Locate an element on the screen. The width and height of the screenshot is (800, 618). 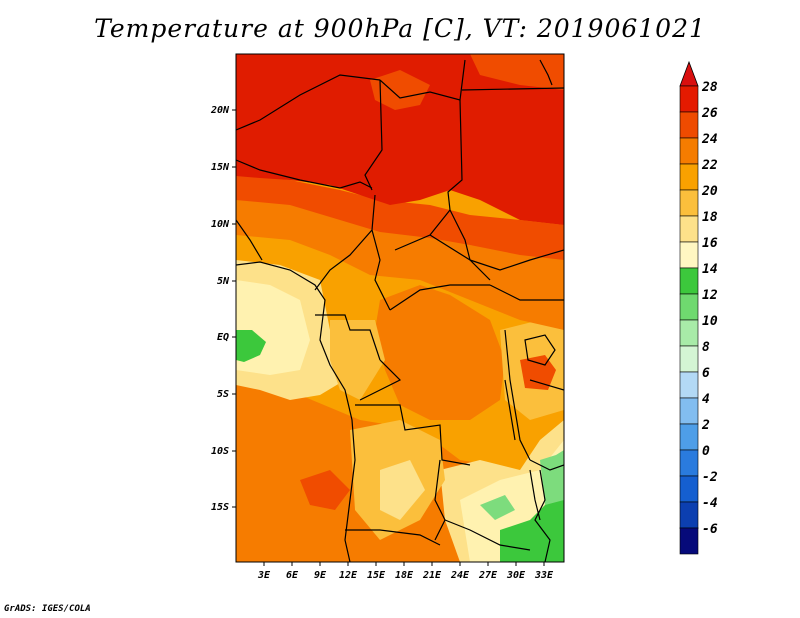
colorbar-label: 20 is located at coordinates (709, 191).